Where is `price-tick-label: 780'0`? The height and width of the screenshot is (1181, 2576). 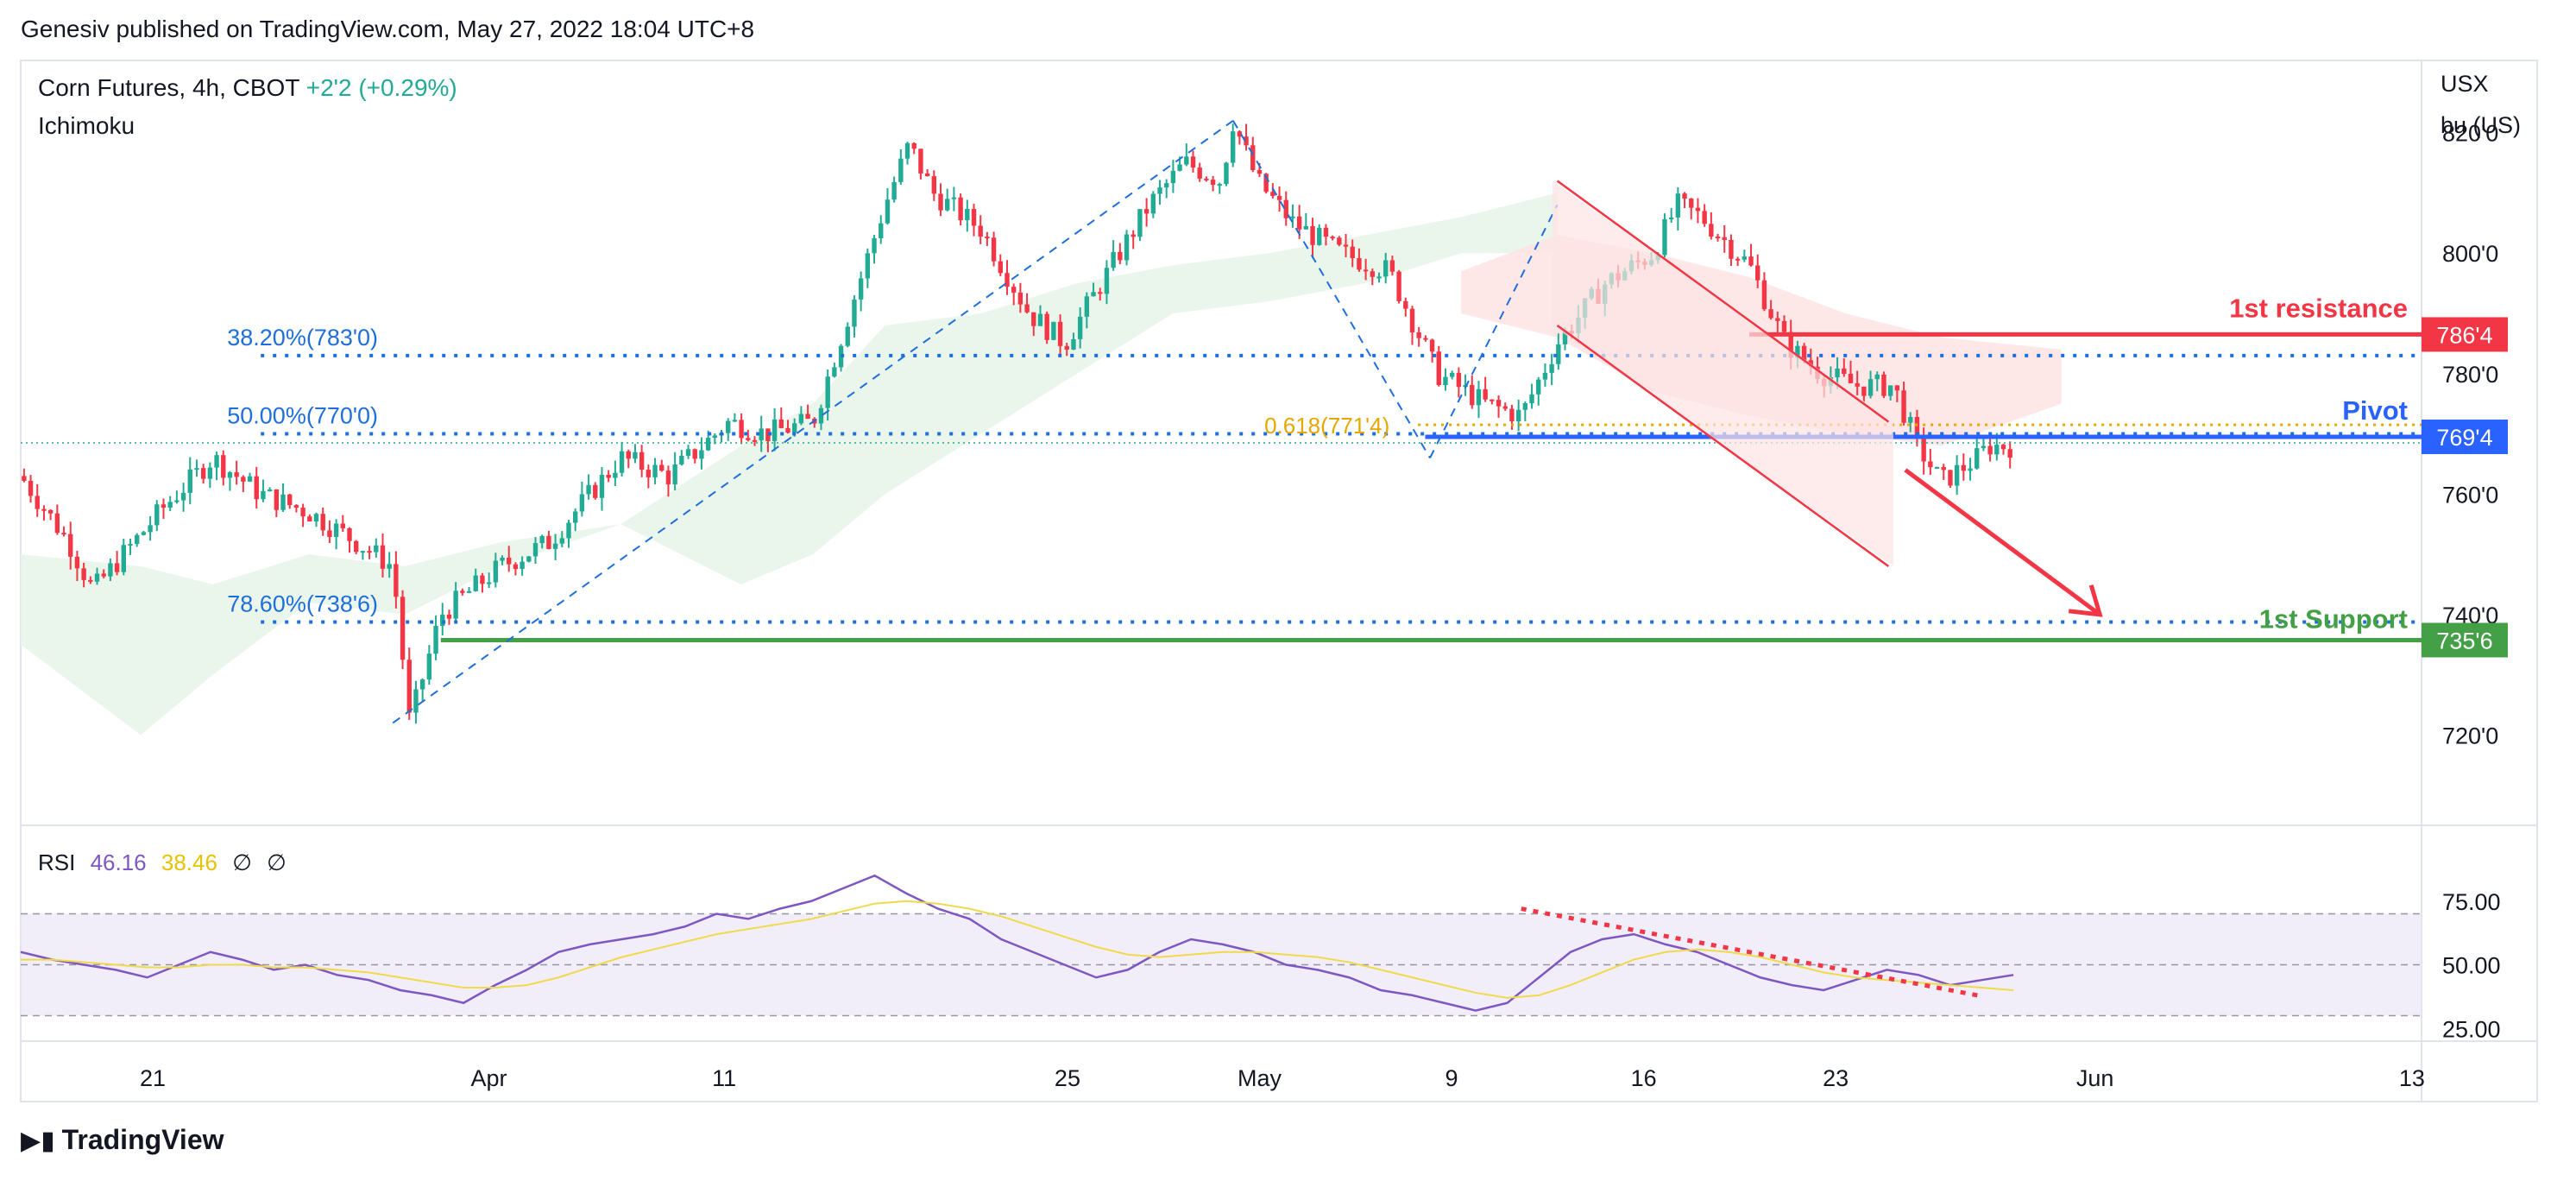 price-tick-label: 780'0 is located at coordinates (2470, 375).